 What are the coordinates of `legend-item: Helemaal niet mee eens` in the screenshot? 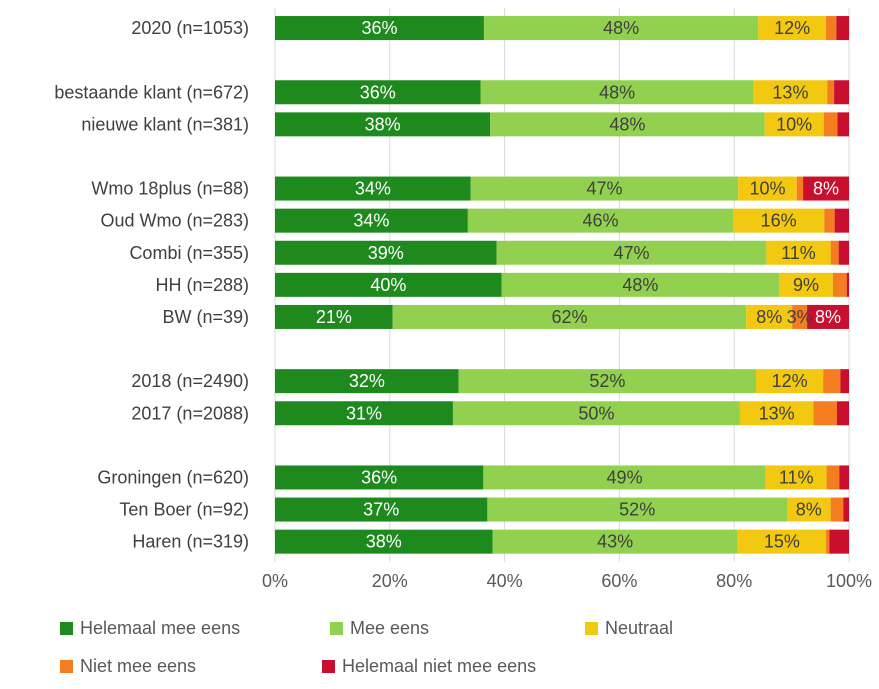 It's located at (429, 666).